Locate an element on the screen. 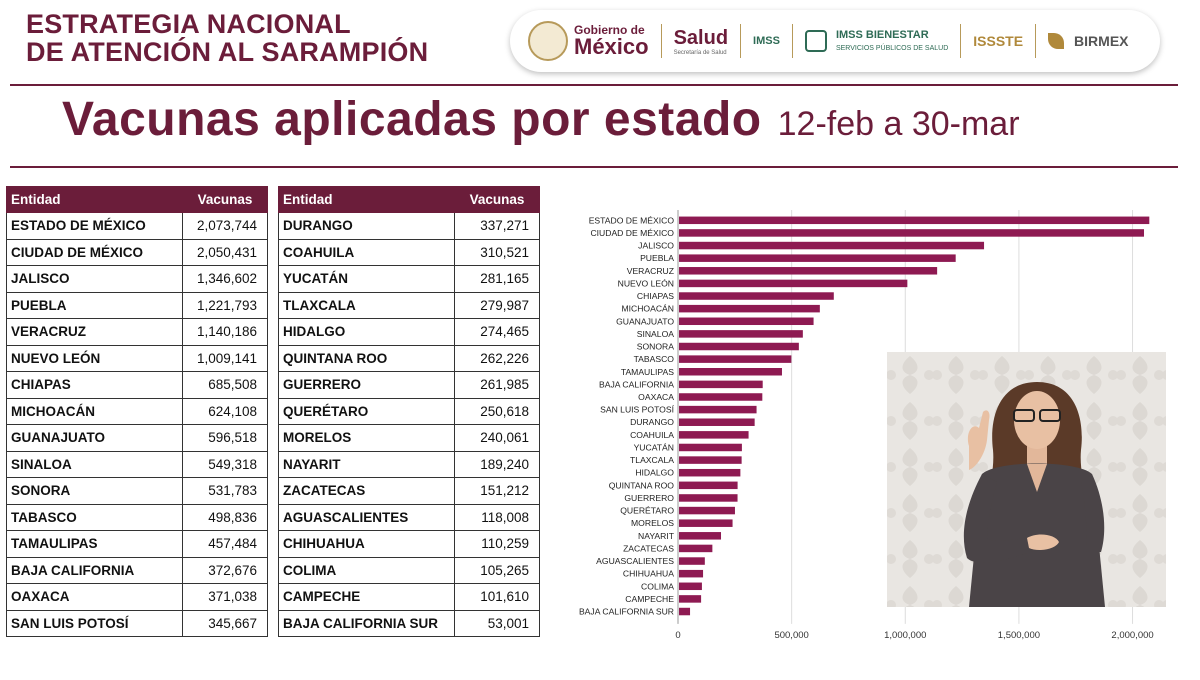 This screenshot has width=1200, height=680. vaccines-cell: 281,165 is located at coordinates (497, 279).